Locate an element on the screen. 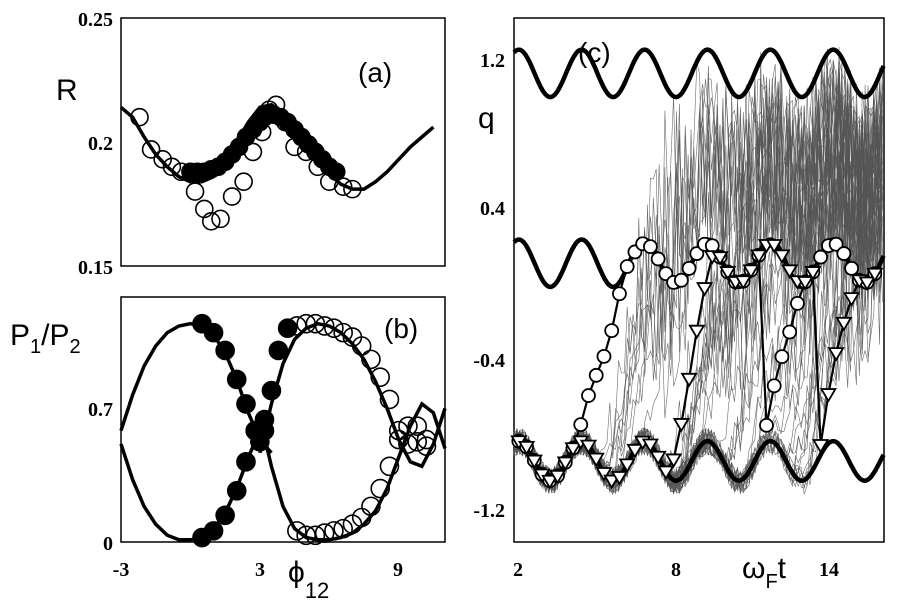  a-ylabel: R is located at coordinates (67, 90).